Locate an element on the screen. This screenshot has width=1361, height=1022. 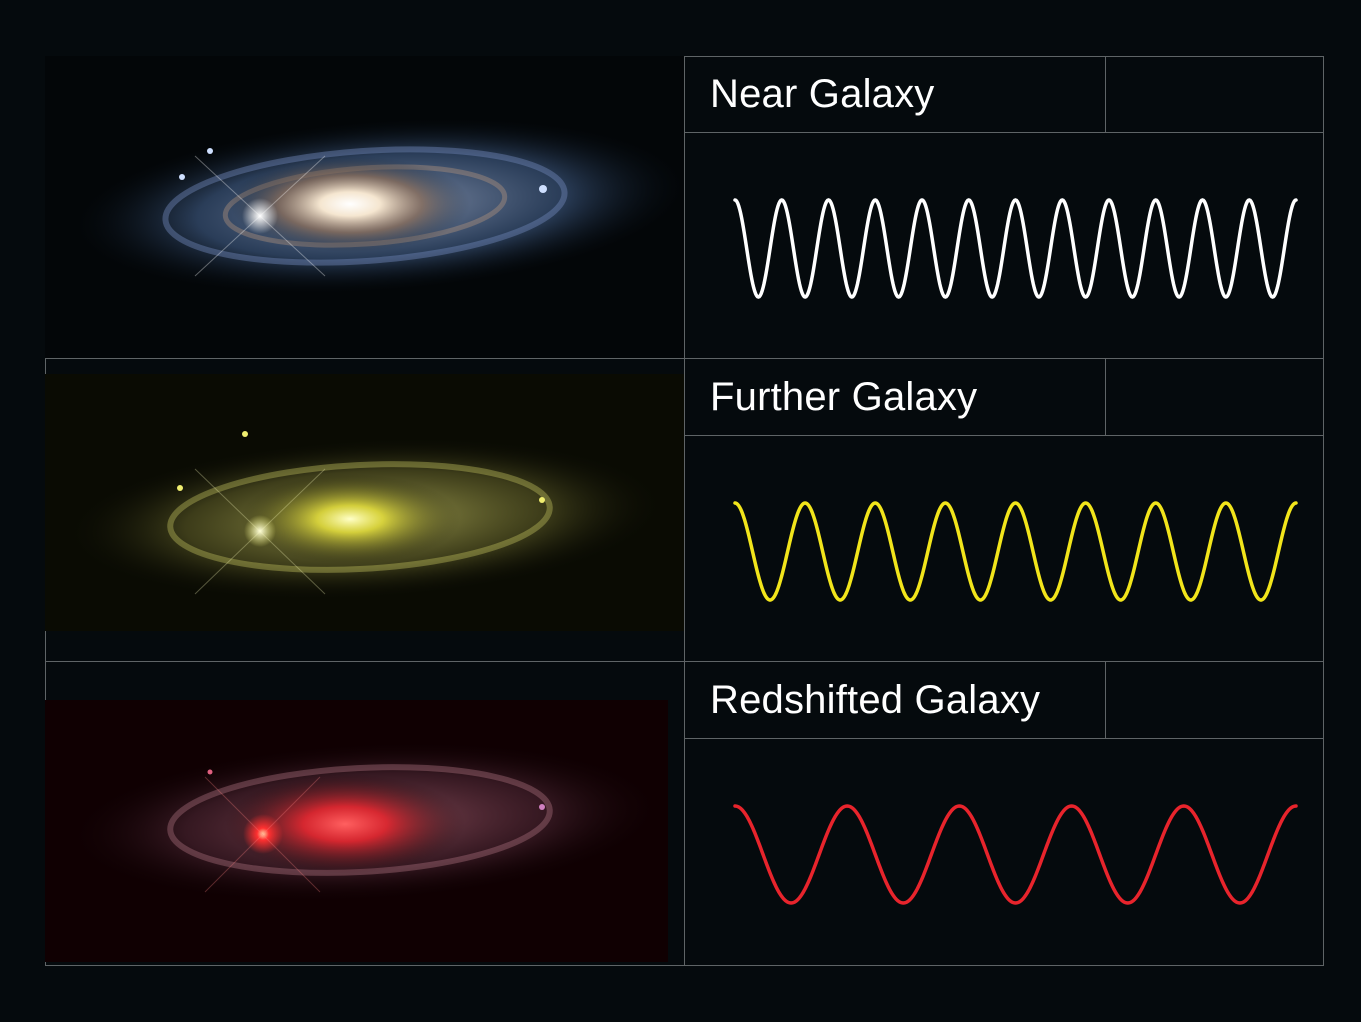
redshifted-galaxy-wave is located at coordinates (1004, 852).